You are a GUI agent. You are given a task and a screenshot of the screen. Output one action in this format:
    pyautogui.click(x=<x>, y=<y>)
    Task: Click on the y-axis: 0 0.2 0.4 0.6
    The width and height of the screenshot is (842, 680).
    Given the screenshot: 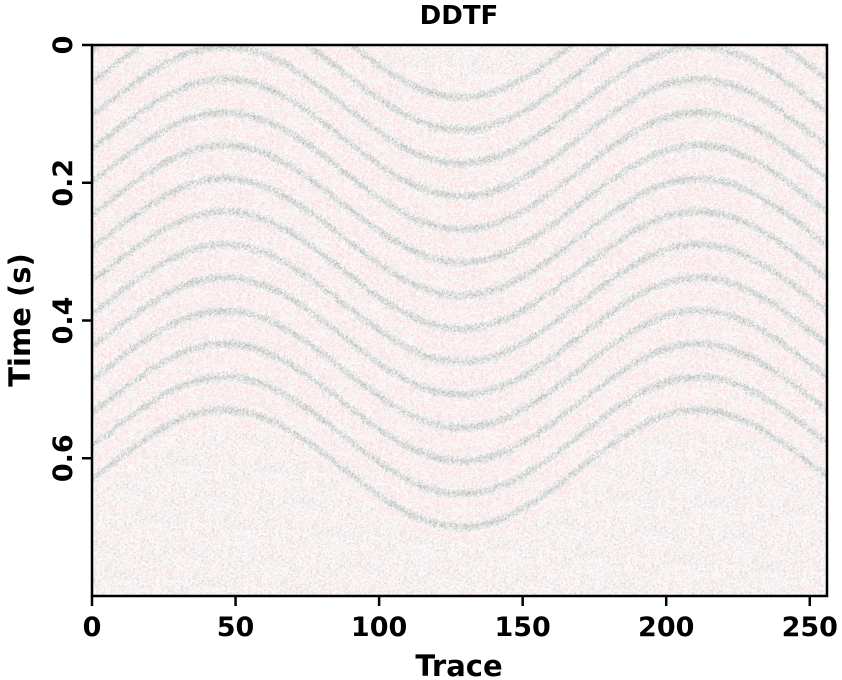 What is the action you would take?
    pyautogui.click(x=70, y=259)
    